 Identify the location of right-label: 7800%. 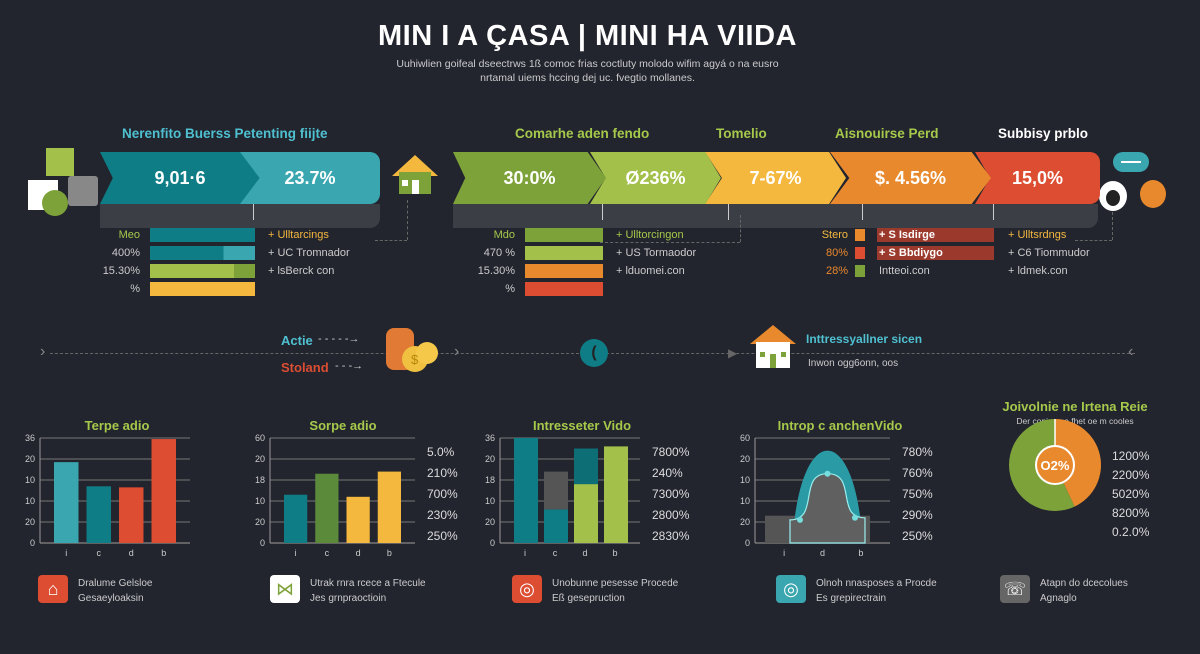
(671, 452).